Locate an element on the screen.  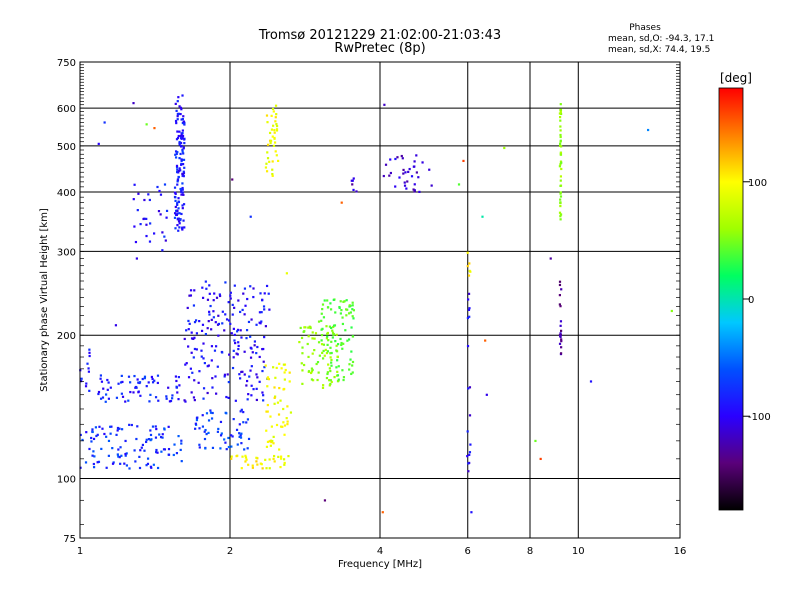
colorbar-tick-label: 100 is located at coordinates (757, 183).